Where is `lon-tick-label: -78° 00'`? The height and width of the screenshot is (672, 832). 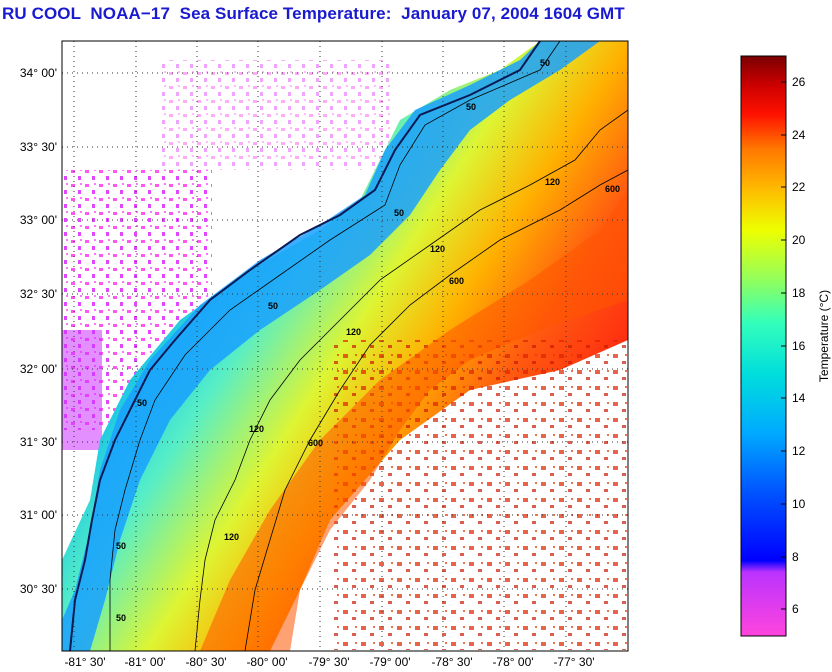 lon-tick-label: -78° 00' is located at coordinates (512, 662).